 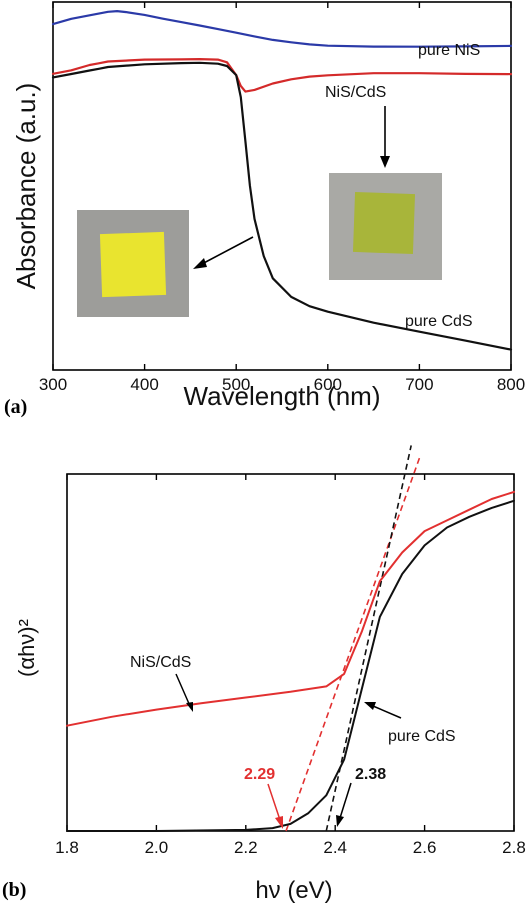 I want to click on tangent-fit-line, so click(x=353, y=643).